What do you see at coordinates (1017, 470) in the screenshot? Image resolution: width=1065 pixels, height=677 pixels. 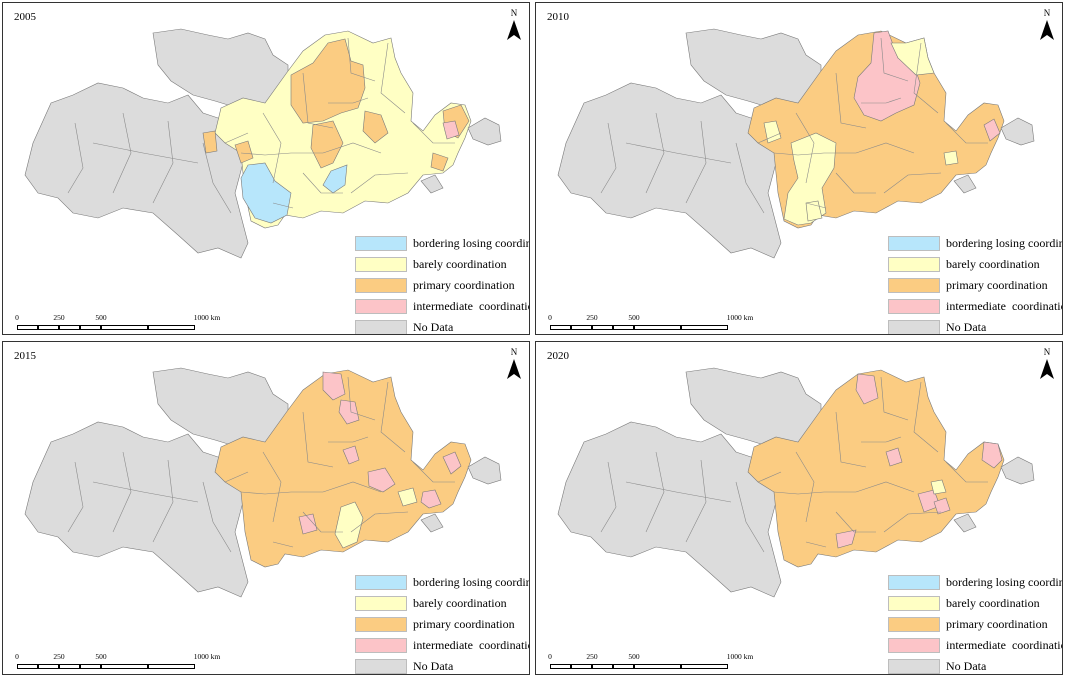 I see `no-data-region-east` at bounding box center [1017, 470].